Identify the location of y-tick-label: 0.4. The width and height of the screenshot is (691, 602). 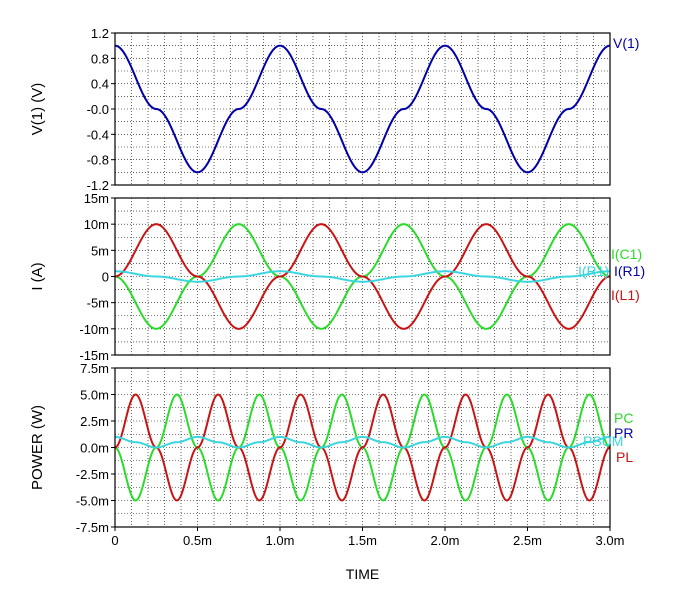
(100, 84).